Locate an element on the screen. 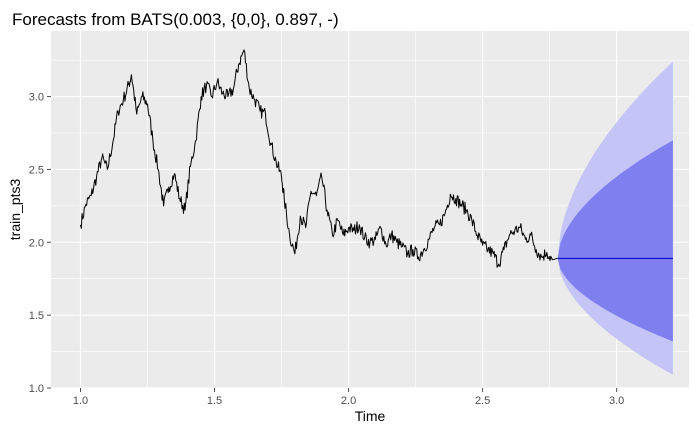 The width and height of the screenshot is (700, 432). y-axis: 1.0 1.5 2.0 2.5 3.0 is located at coordinates (40, 243).